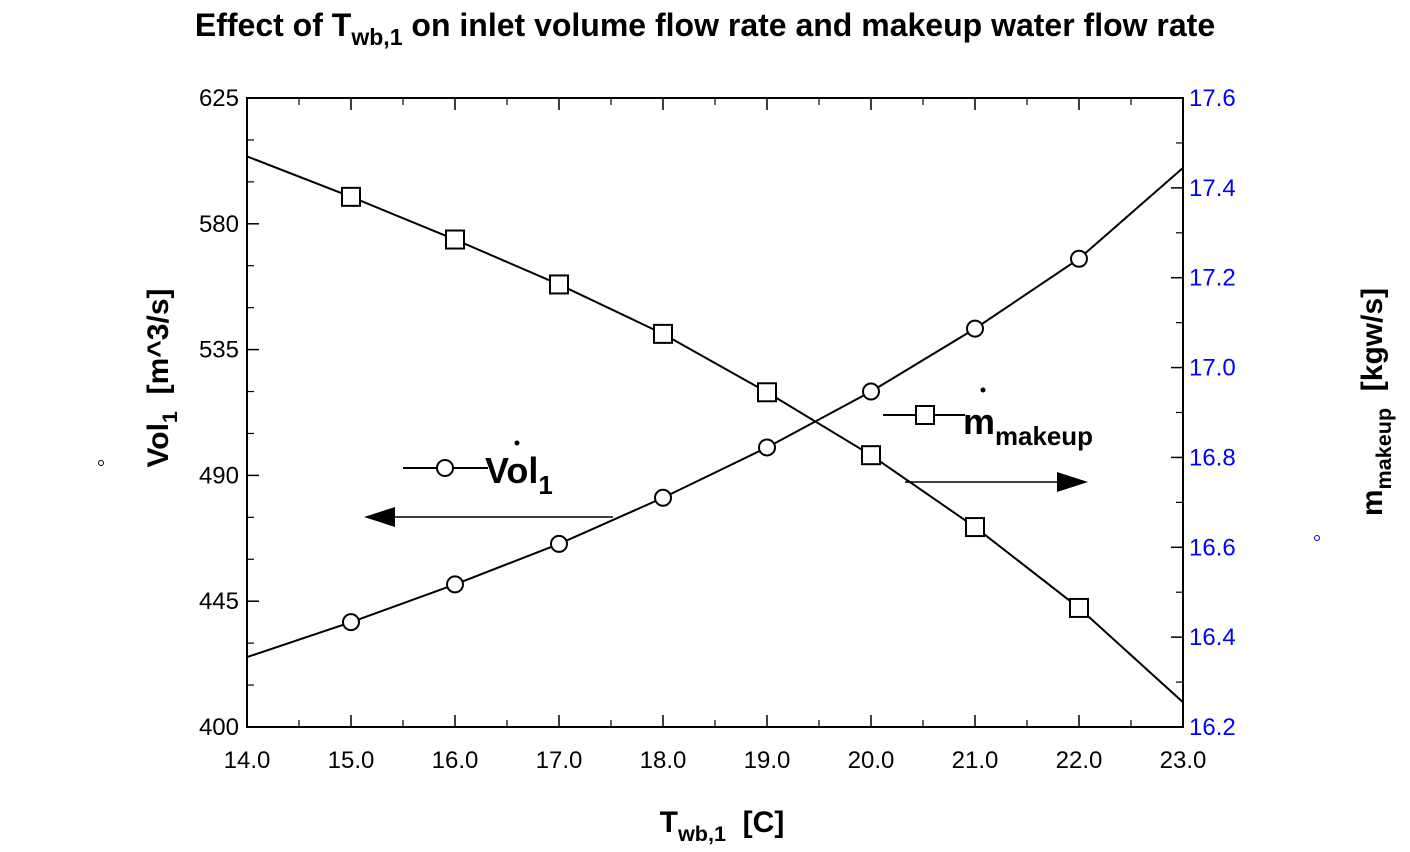 This screenshot has height=852, width=1410. I want to click on y-right-tick-label-0: 16.2, so click(1212, 727).